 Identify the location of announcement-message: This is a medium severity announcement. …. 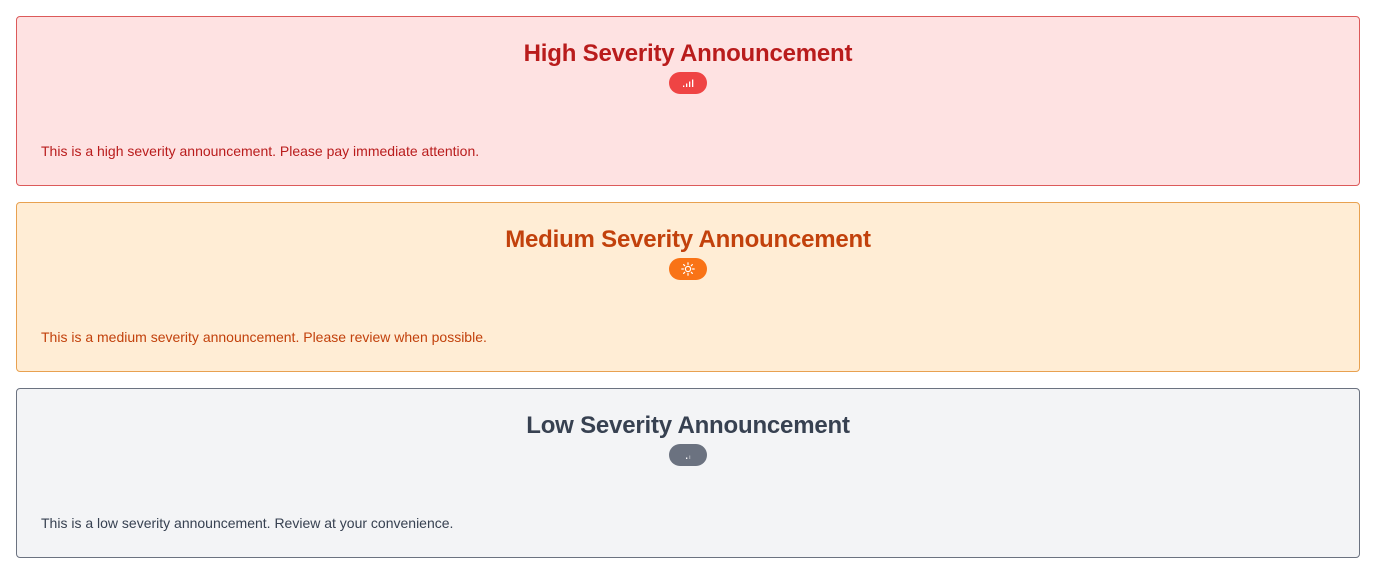
(264, 337).